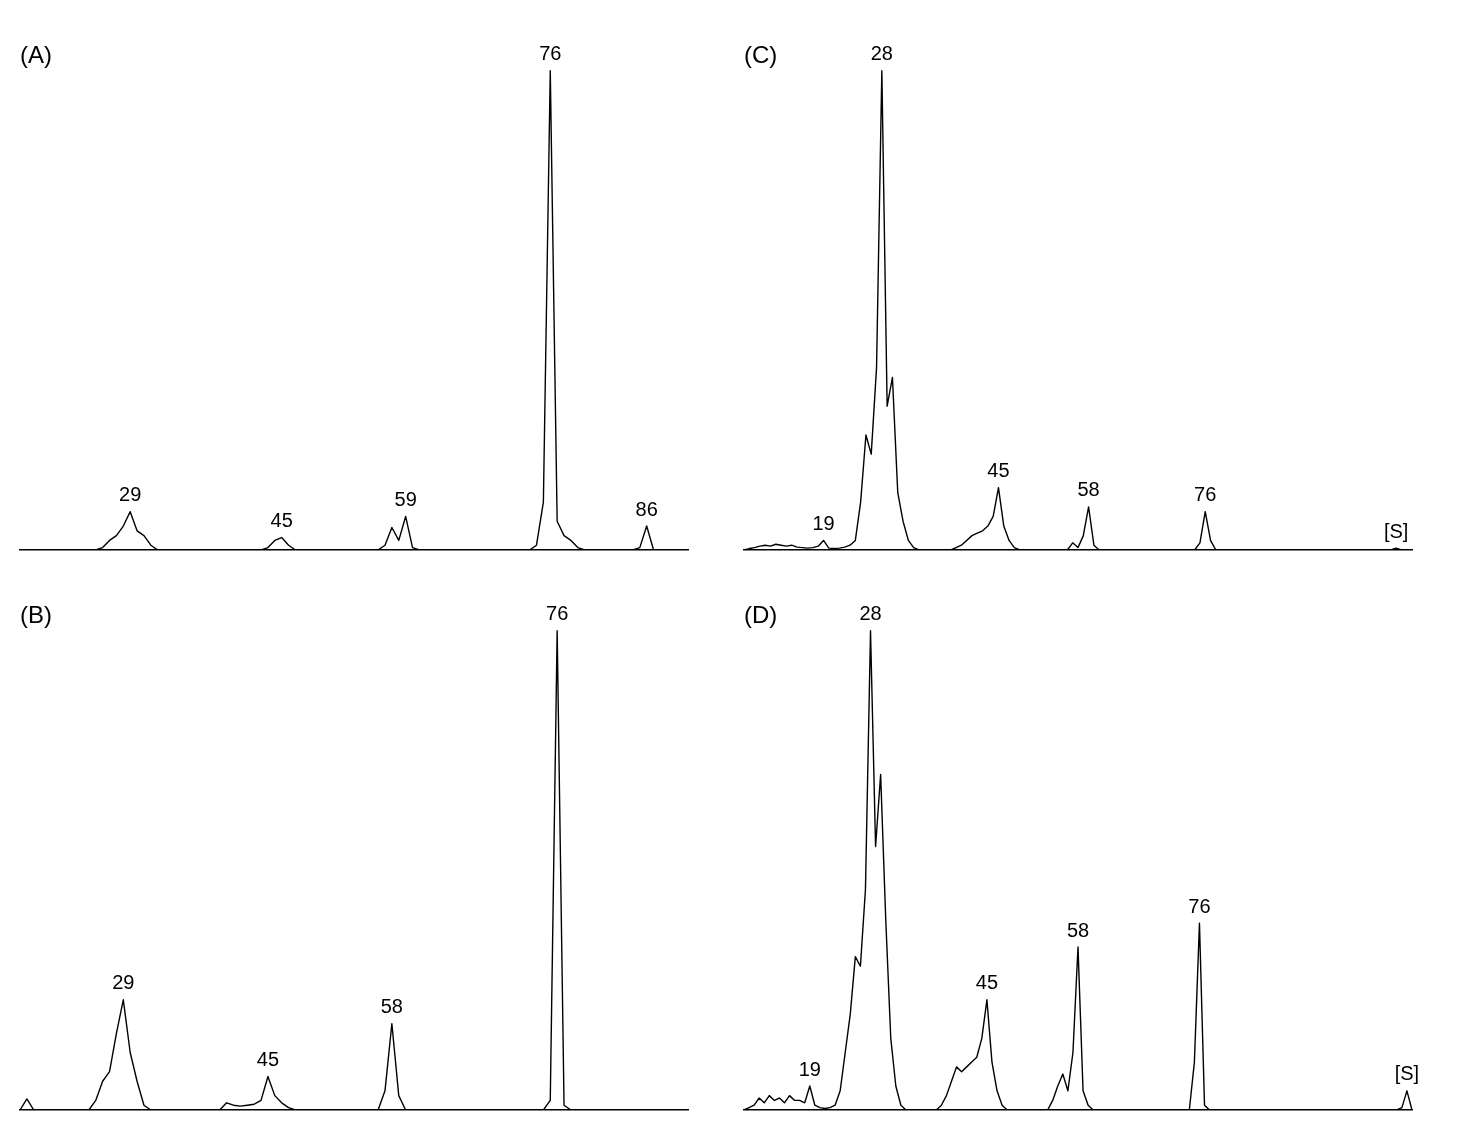  What do you see at coordinates (405, 498) in the screenshot?
I see `annotation: 59` at bounding box center [405, 498].